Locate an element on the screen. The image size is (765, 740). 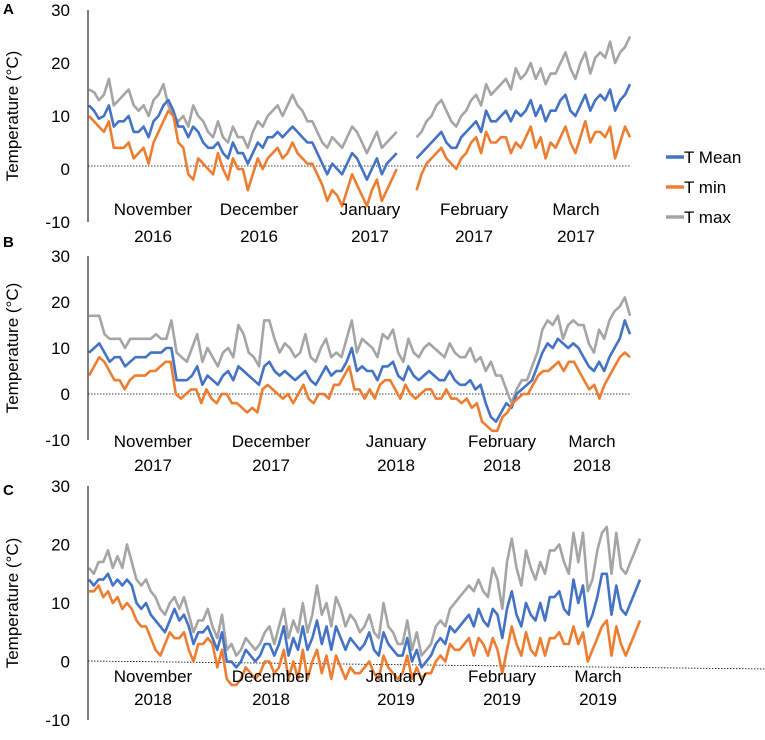
panel-letter: C is located at coordinates (8, 490).